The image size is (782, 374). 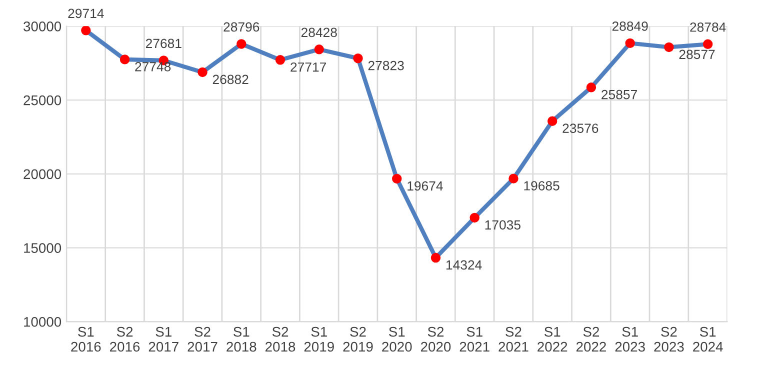 What do you see at coordinates (542, 185) in the screenshot?
I see `data-label: 19685` at bounding box center [542, 185].